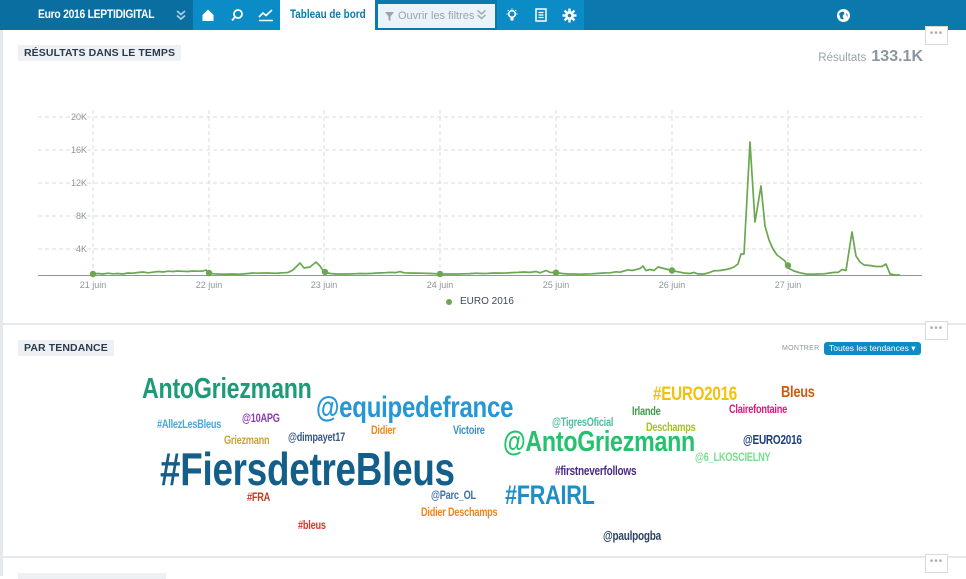 This screenshot has height=579, width=966. I want to click on trend-word: #AllezLesBleus, so click(189, 425).